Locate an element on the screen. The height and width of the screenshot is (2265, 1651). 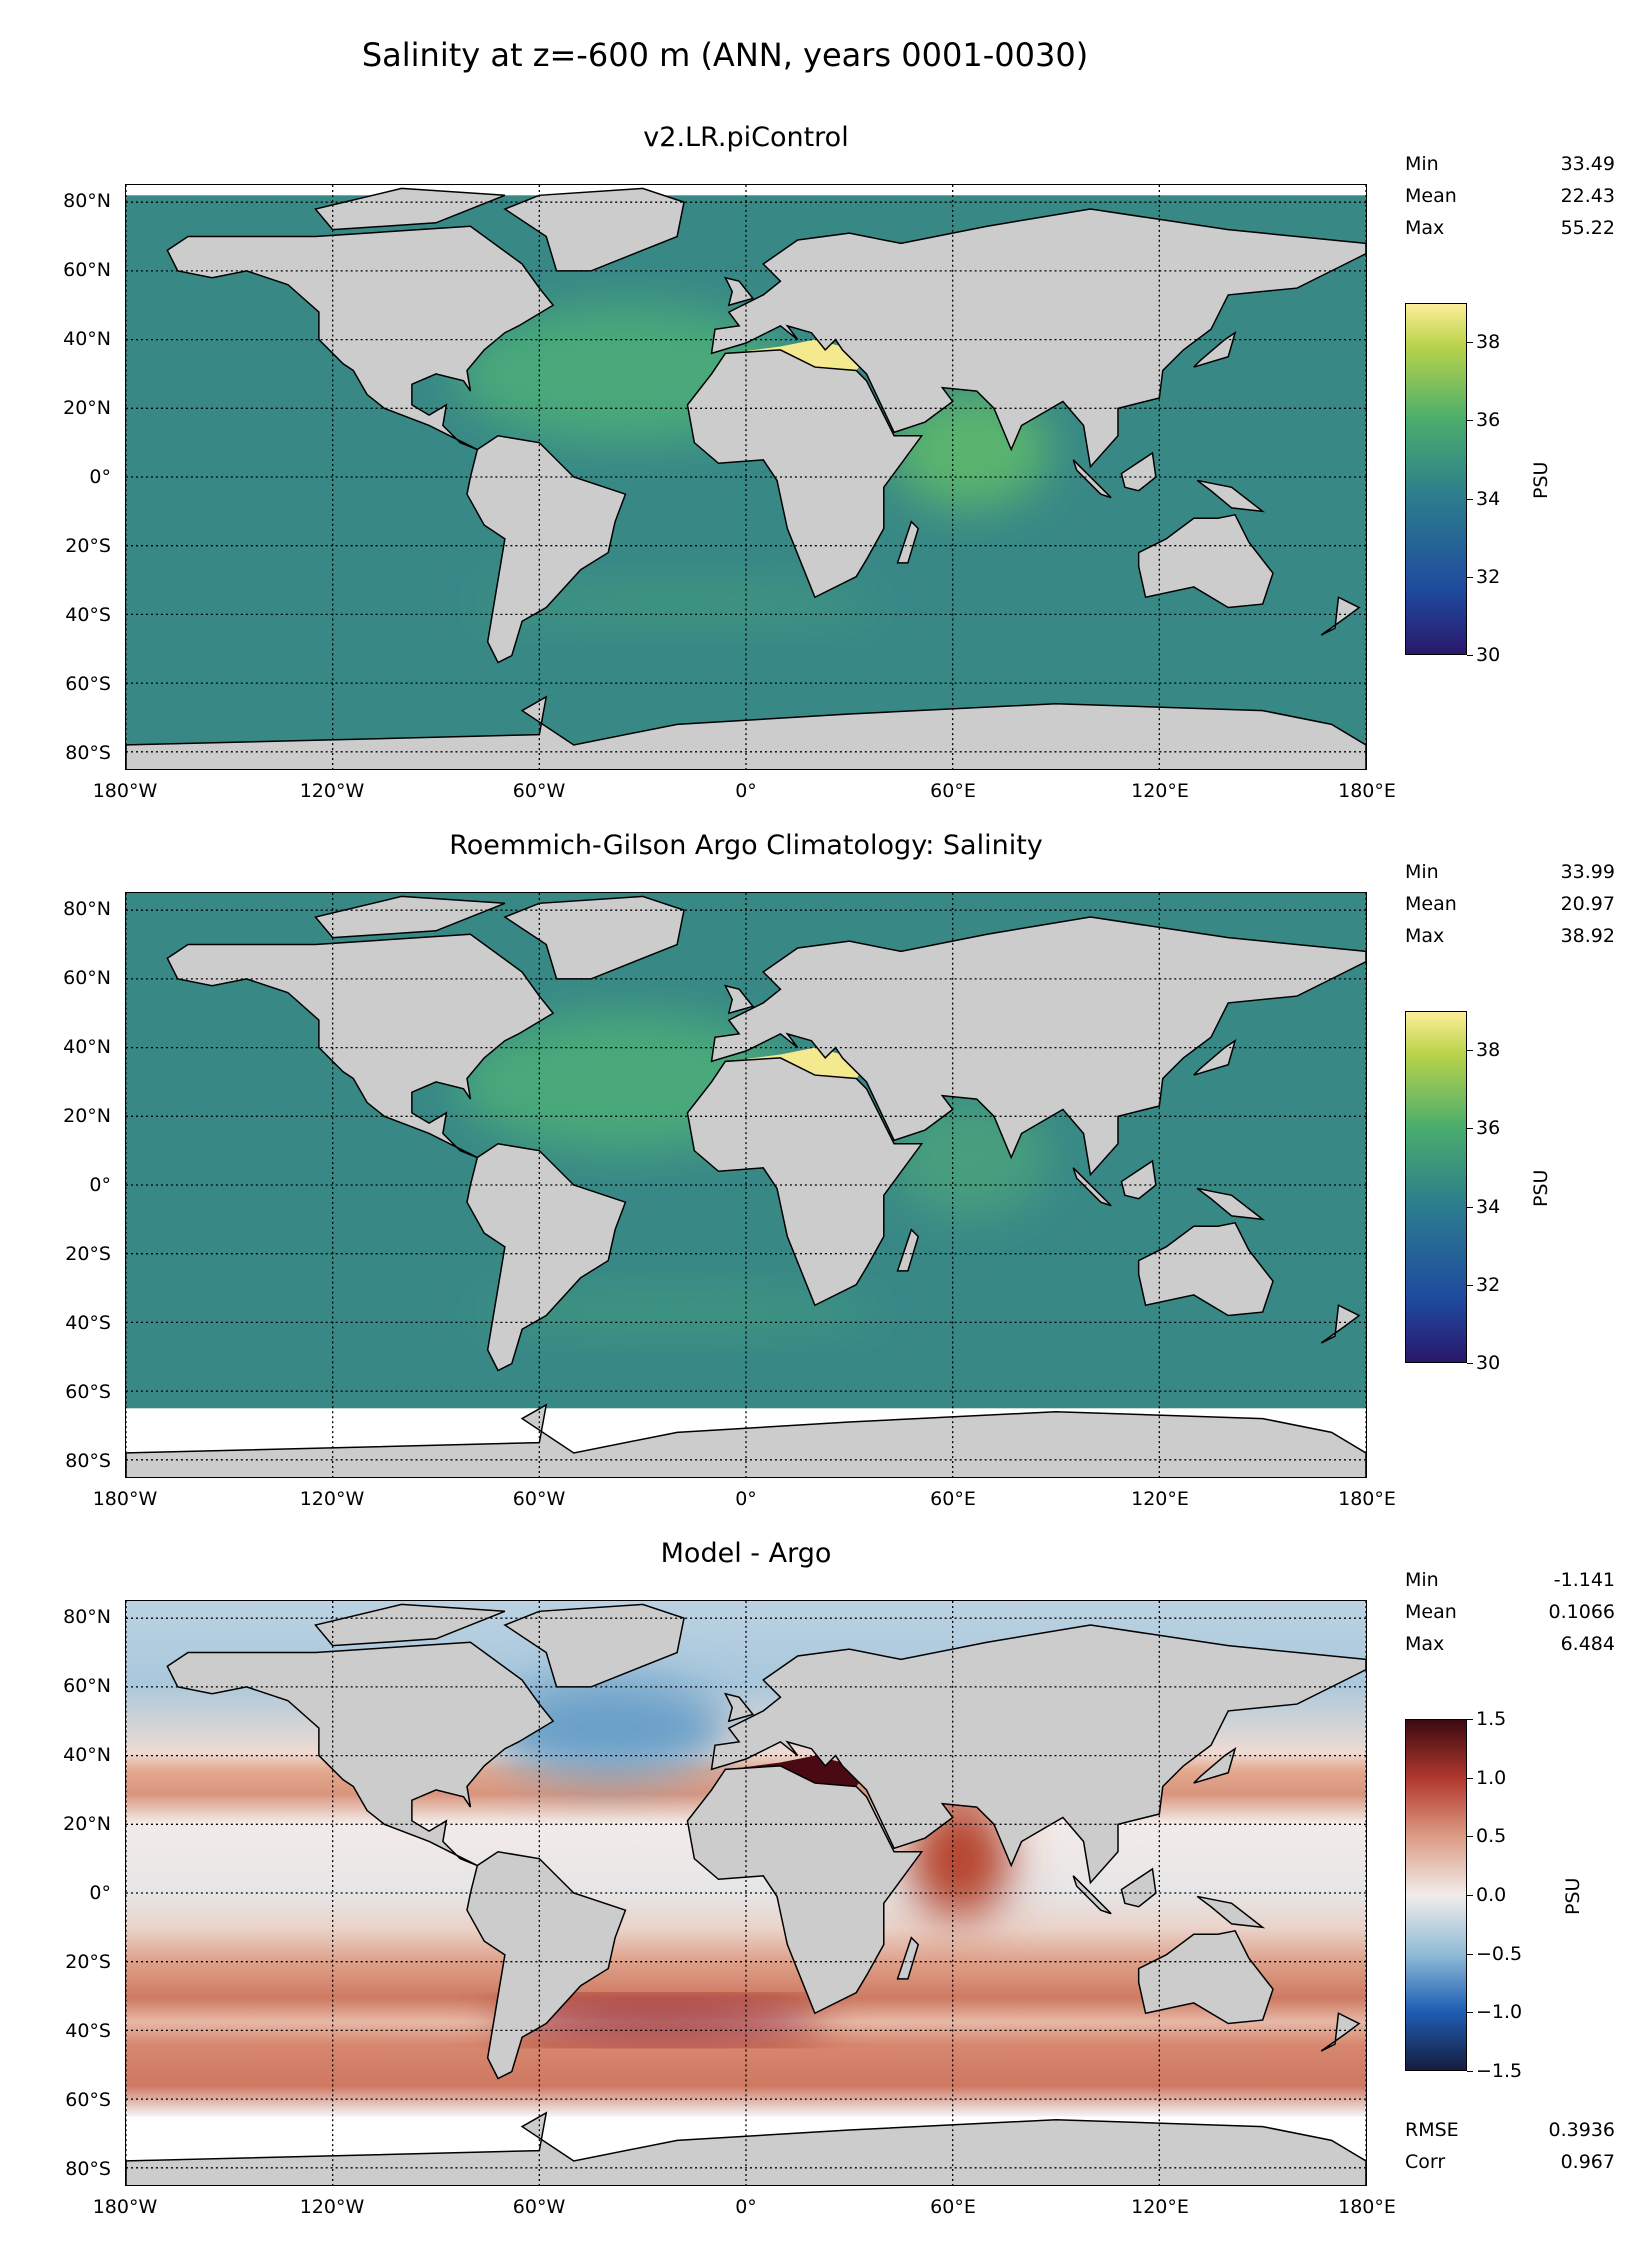
colorbar is located at coordinates (1436, 479).